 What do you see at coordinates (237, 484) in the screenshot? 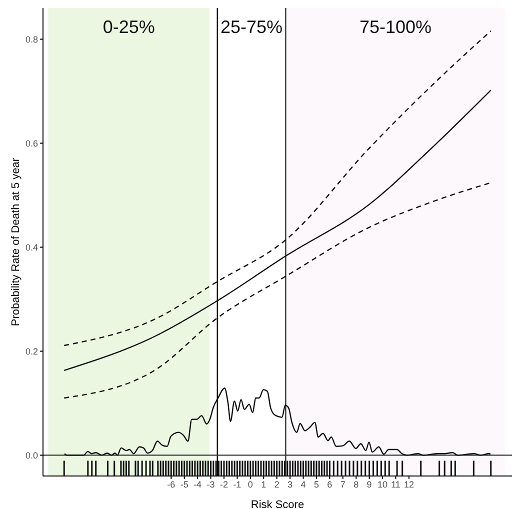
I see `x-tick-label: -1` at bounding box center [237, 484].